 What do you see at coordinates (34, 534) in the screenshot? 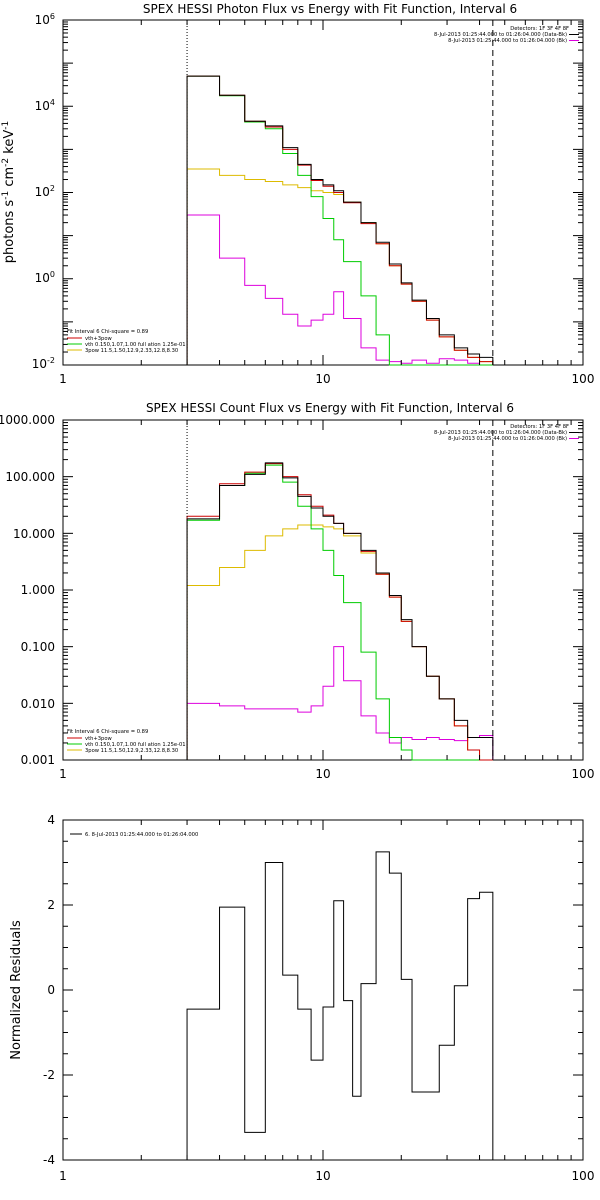
I see `count-ytick-label: 10.000` at bounding box center [34, 534].